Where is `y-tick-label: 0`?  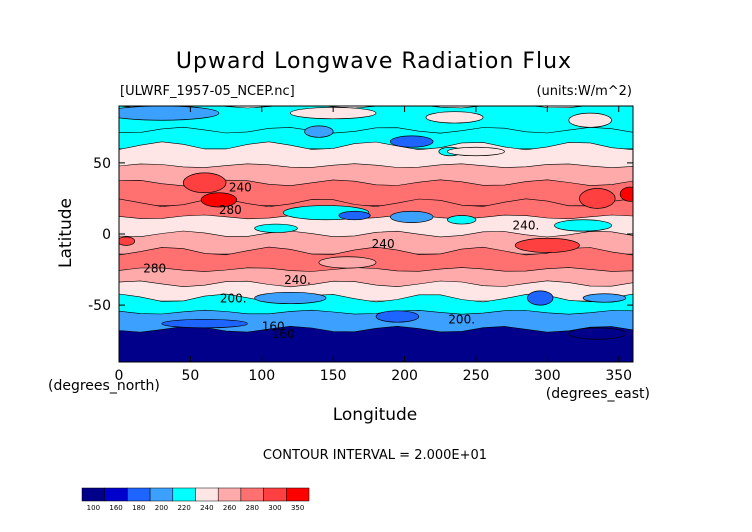 y-tick-label: 0 is located at coordinates (106, 235).